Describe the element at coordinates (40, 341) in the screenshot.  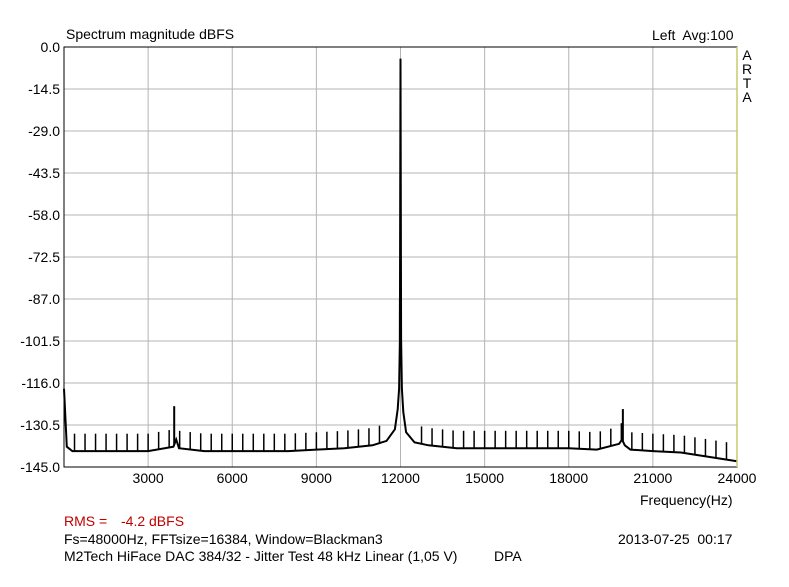
I see `y-tick-label: -101.5` at that location.